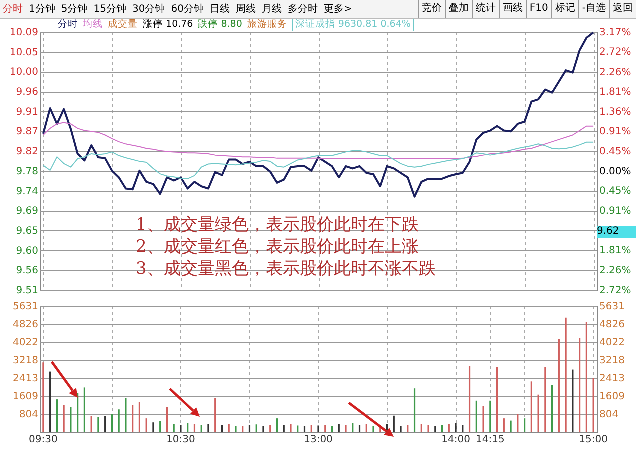 This screenshot has height=457, width=636. Describe the element at coordinates (25, 343) in the screenshot. I see `y-tick-label: 4022` at that location.